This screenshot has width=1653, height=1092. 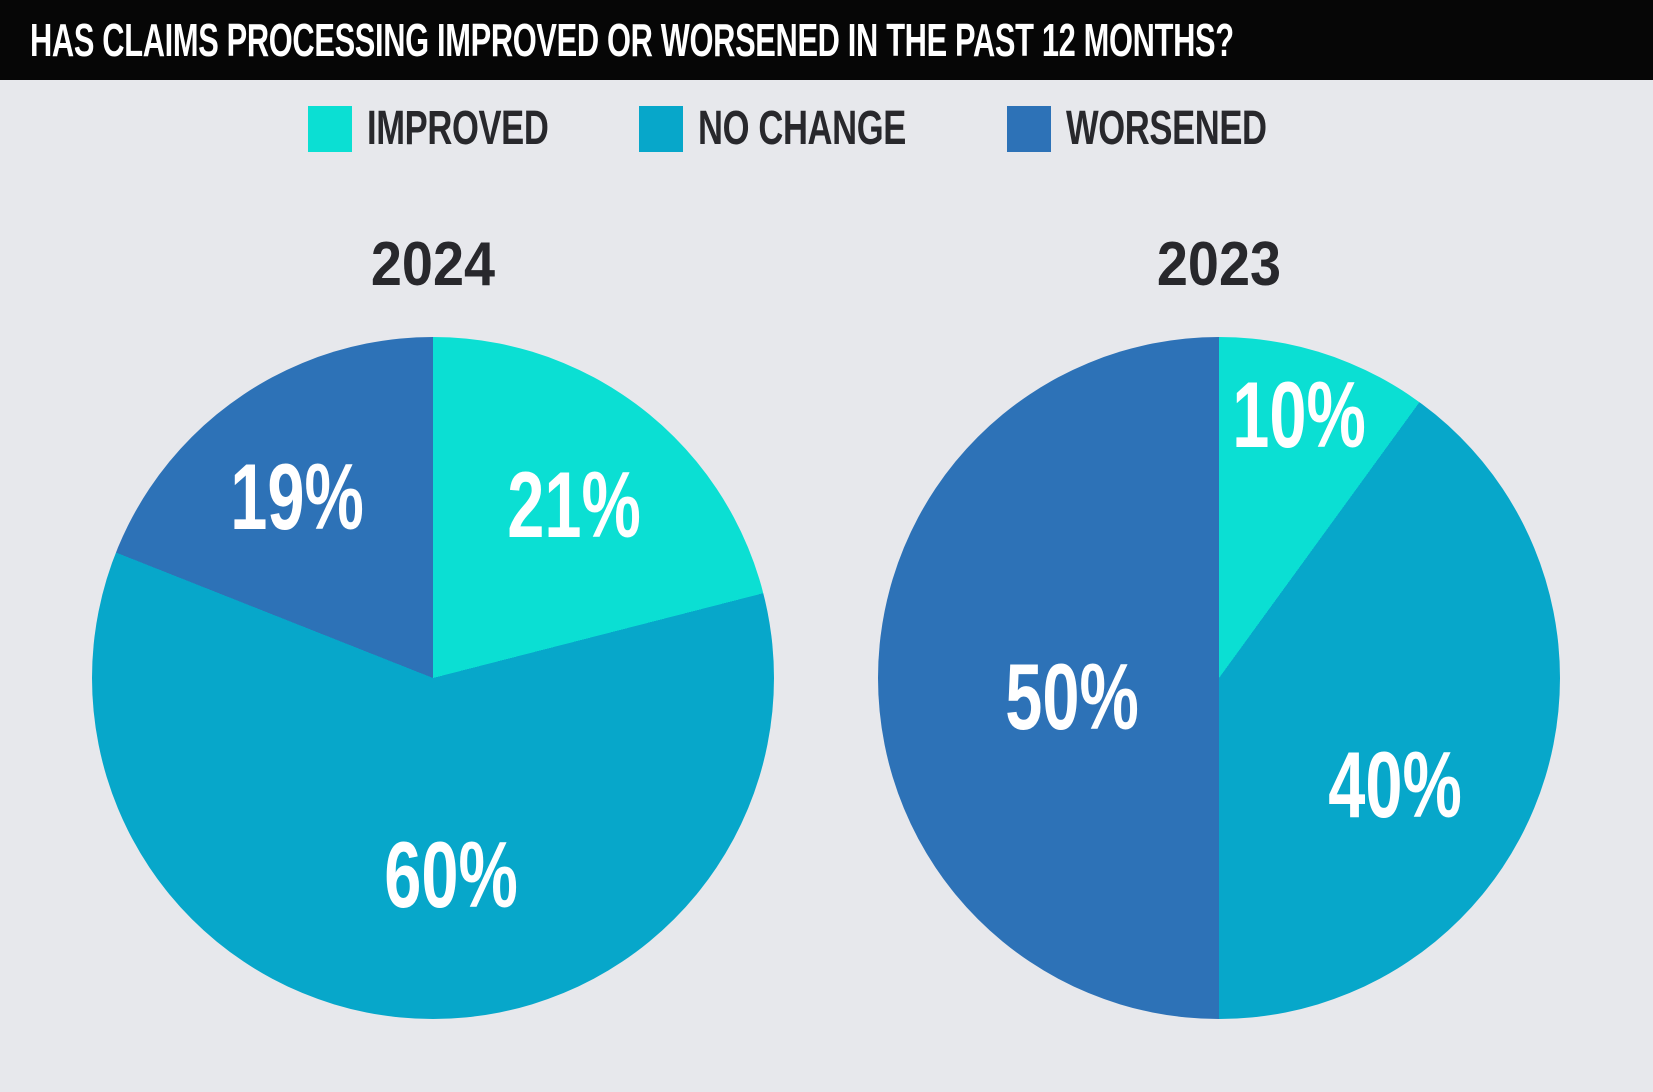 I want to click on legend-swatch-worsened, so click(x=1029, y=129).